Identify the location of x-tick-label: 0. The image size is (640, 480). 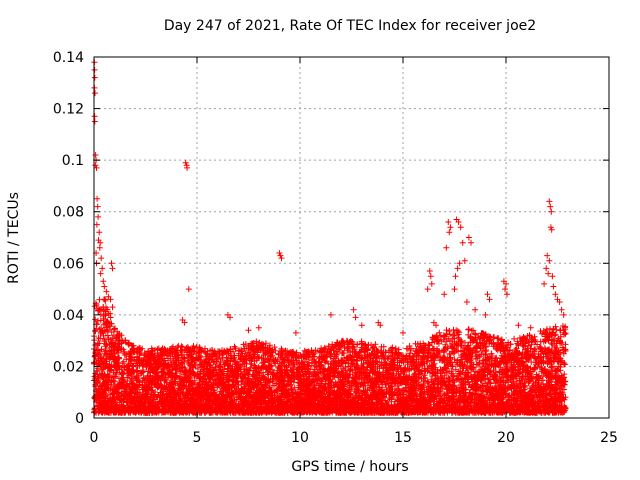
(94, 438).